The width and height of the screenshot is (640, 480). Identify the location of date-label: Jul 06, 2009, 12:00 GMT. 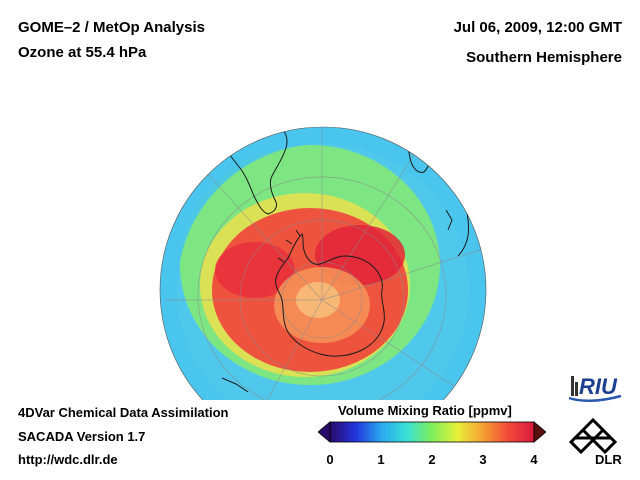
(537, 27).